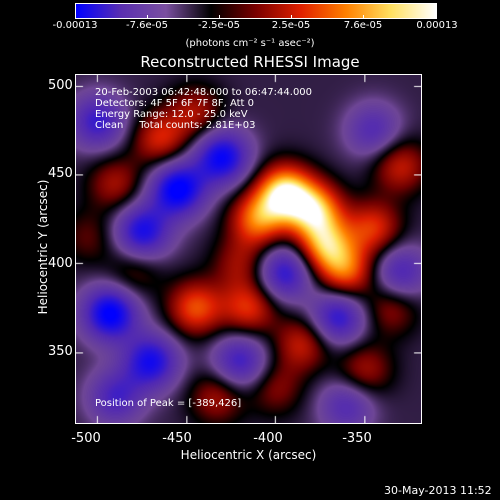  What do you see at coordinates (438, 490) in the screenshot?
I see `footer-date: 30-May-2013 11:52` at bounding box center [438, 490].